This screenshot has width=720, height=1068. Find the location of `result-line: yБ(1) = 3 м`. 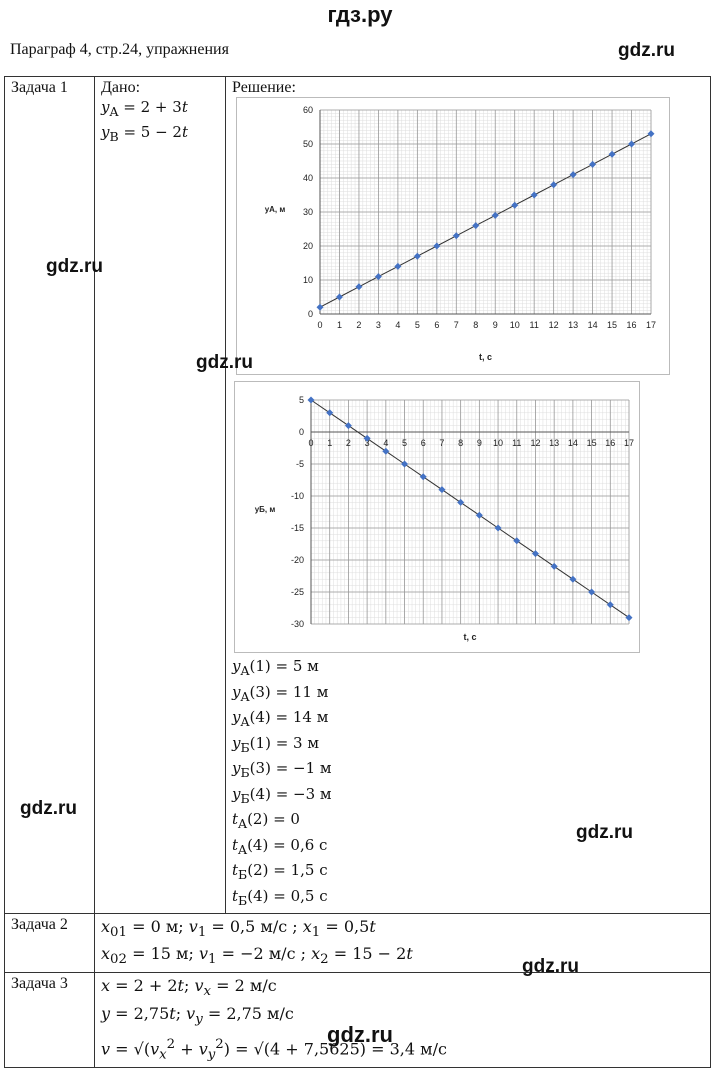

result-line: yБ(1) = 3 м is located at coordinates (276, 744).